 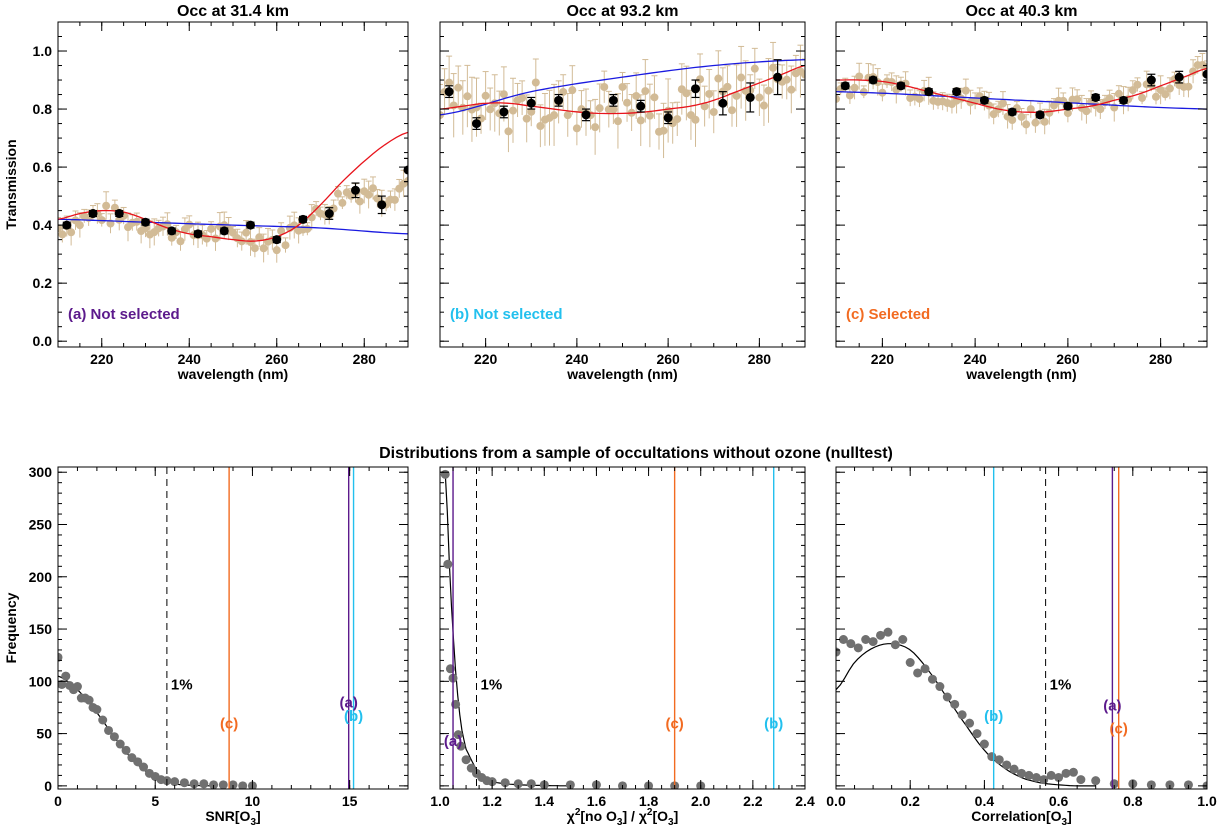 I want to click on x-label-part: [O, so click(x=660, y=816).